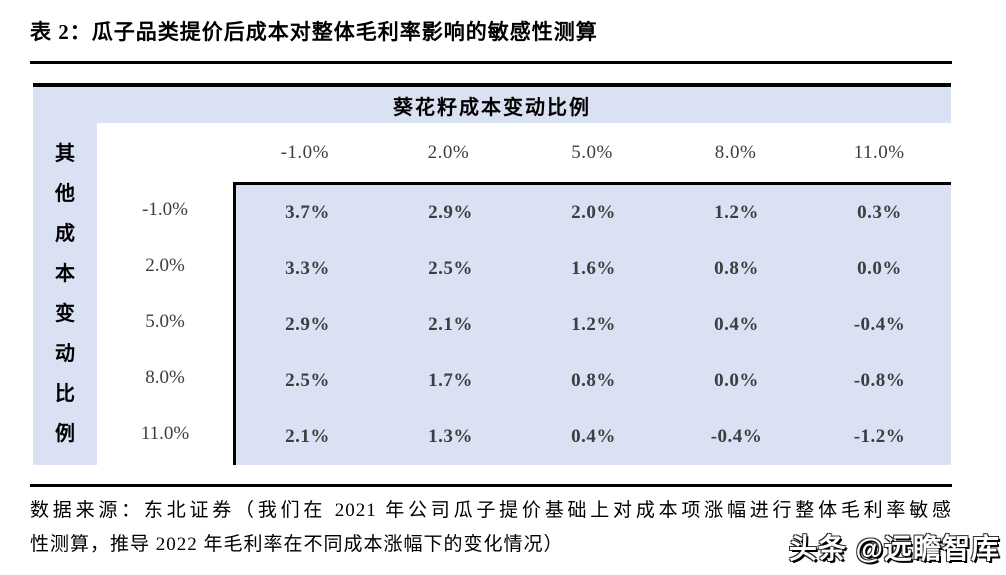 This screenshot has height=575, width=1006. I want to click on footer-divider, so click(491, 485).